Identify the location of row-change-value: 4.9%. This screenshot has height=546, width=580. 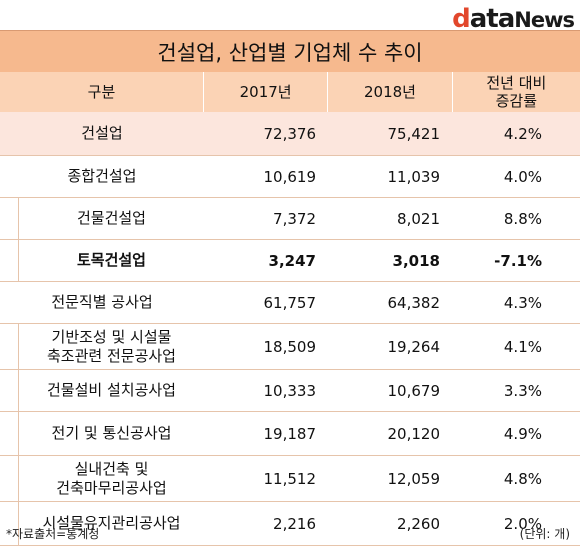
(522, 433).